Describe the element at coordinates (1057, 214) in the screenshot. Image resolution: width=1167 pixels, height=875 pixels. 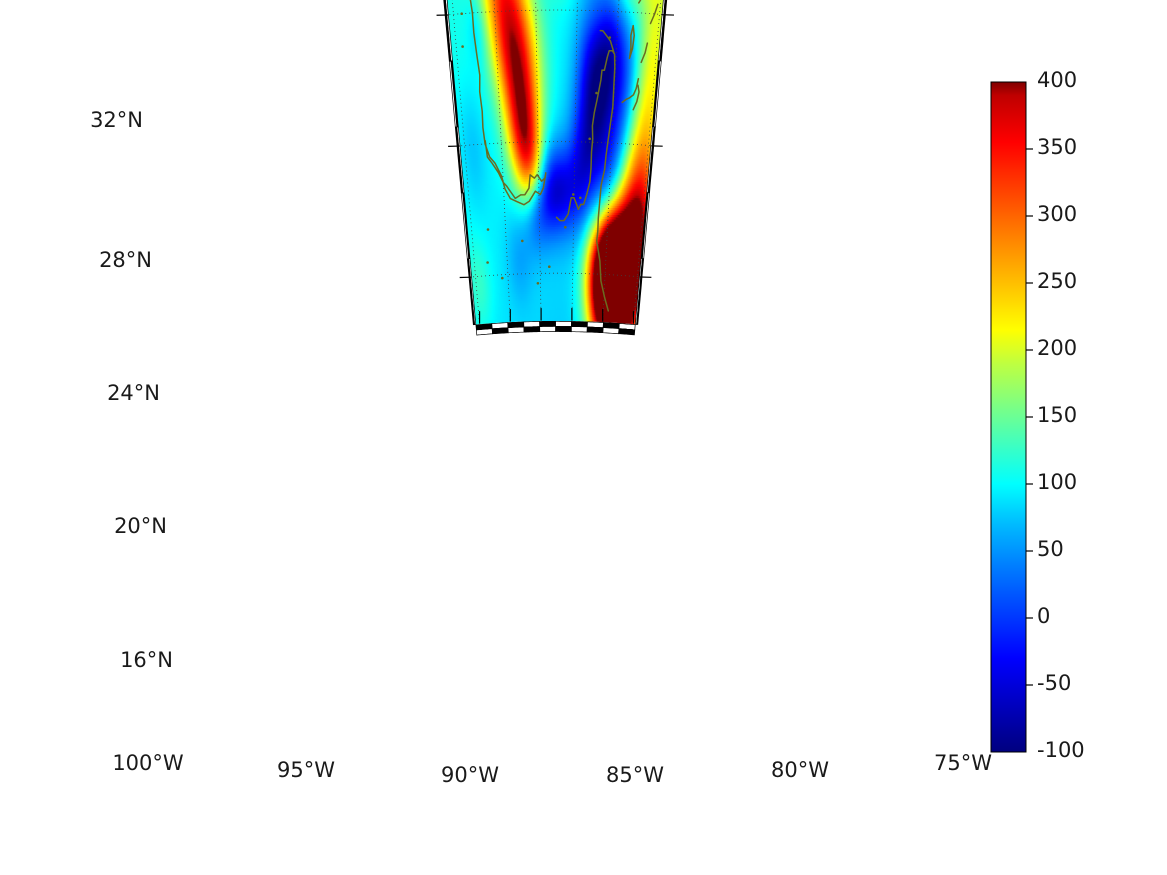
I see `colorbar-tick-label: 300` at that location.